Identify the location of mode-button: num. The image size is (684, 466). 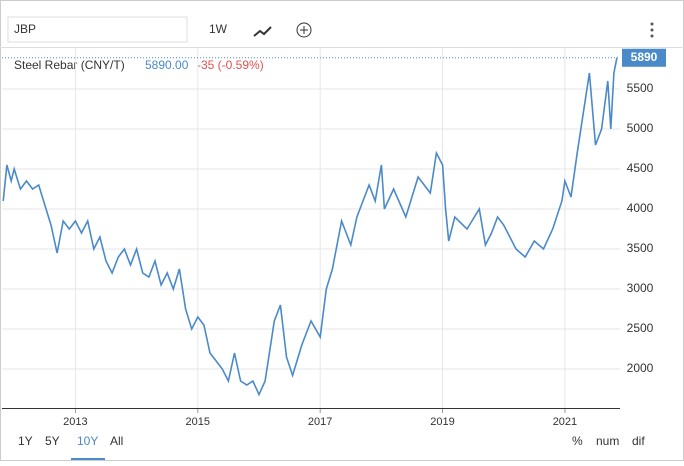
(607, 441).